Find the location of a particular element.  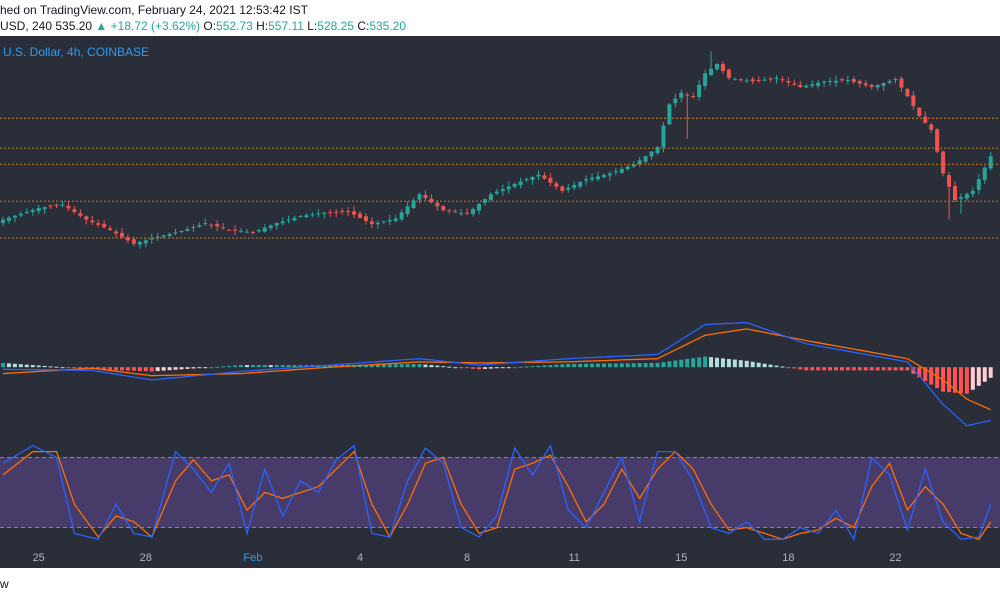

x-axis-tick-label: Feb is located at coordinates (252, 558).